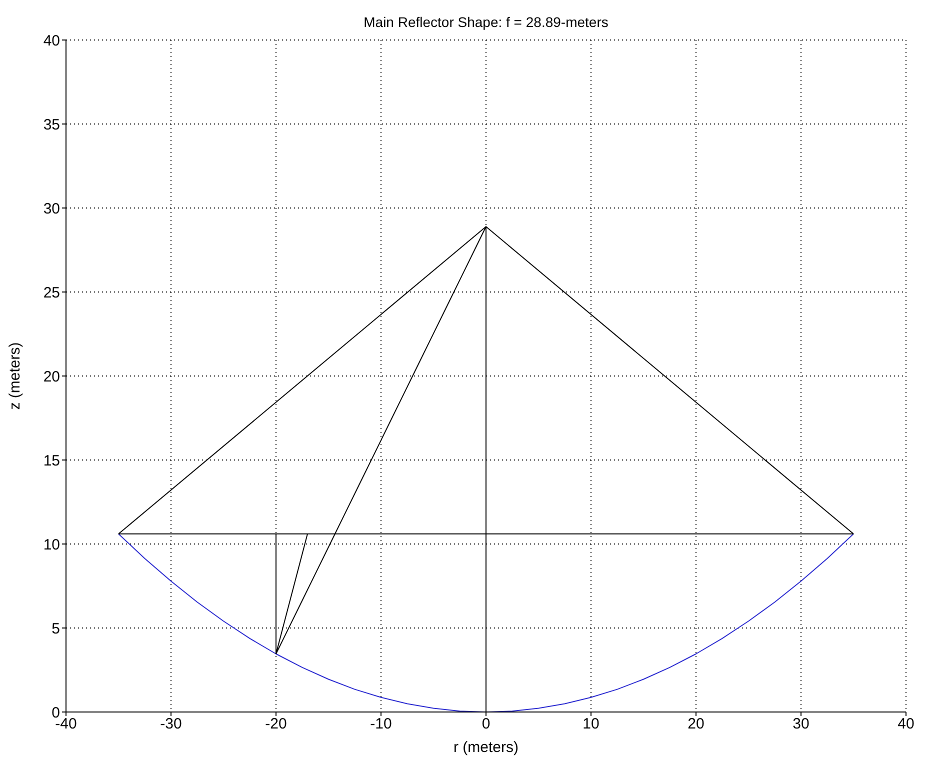  I want to click on y-tick-label: 20, so click(51, 377).